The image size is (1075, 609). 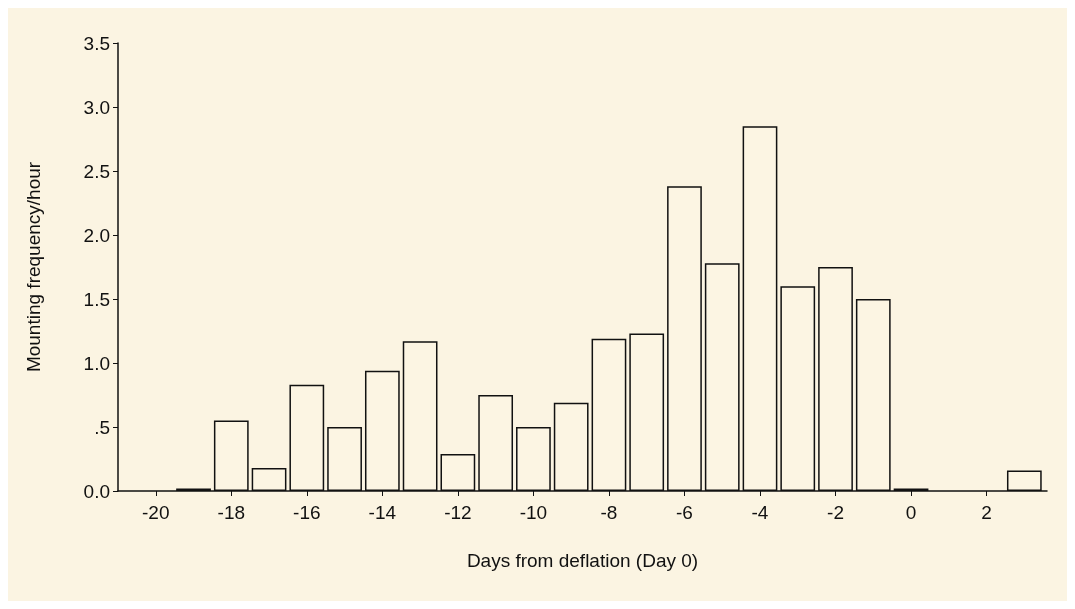 I want to click on y-tick-label: 1.5, so click(x=96, y=299).